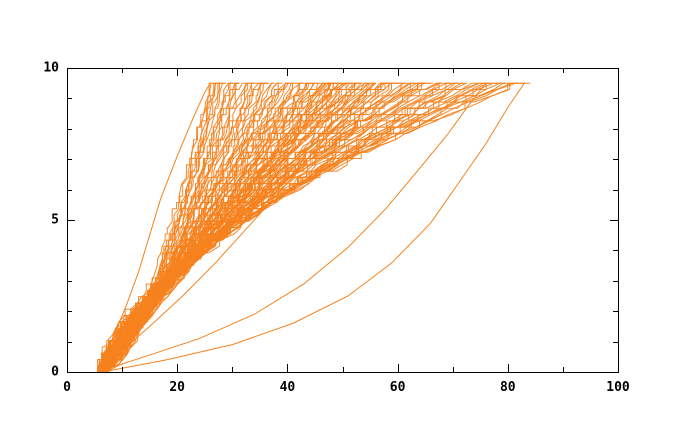 This screenshot has width=680, height=440. I want to click on x-tick-label-40: 40, so click(287, 387).